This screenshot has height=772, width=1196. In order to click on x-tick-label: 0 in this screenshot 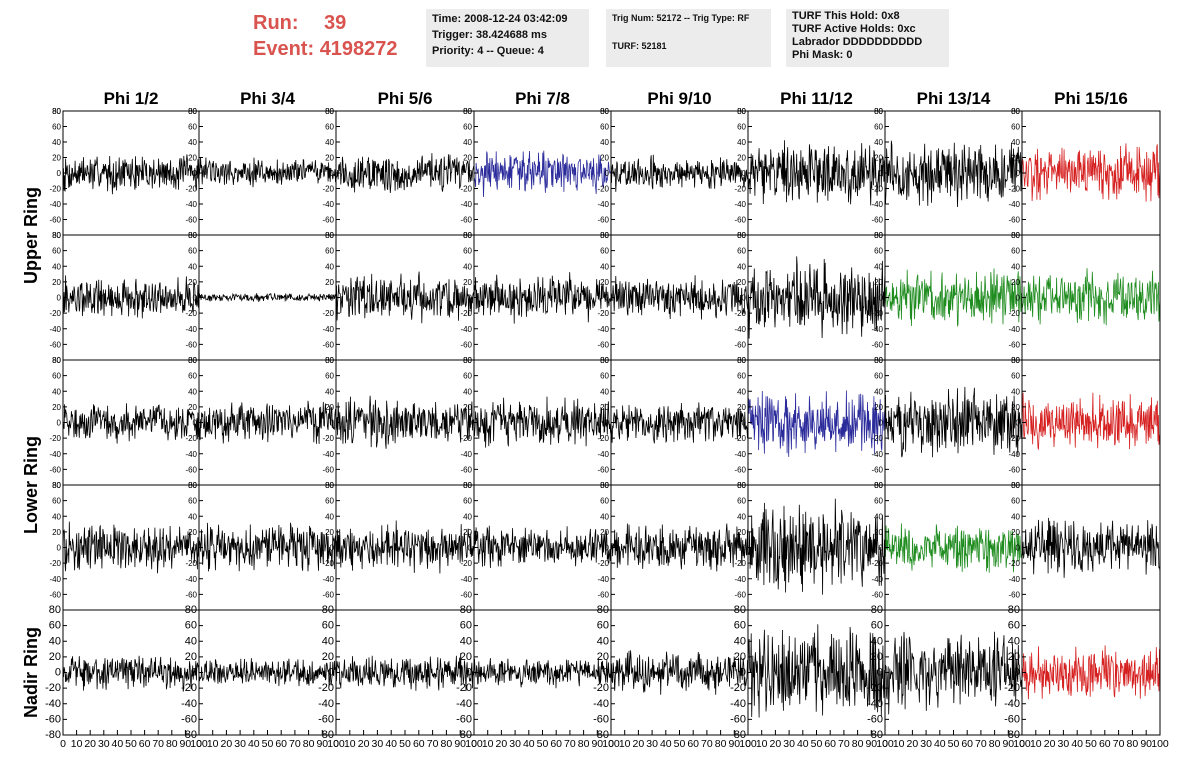, I will do `click(63, 744)`.